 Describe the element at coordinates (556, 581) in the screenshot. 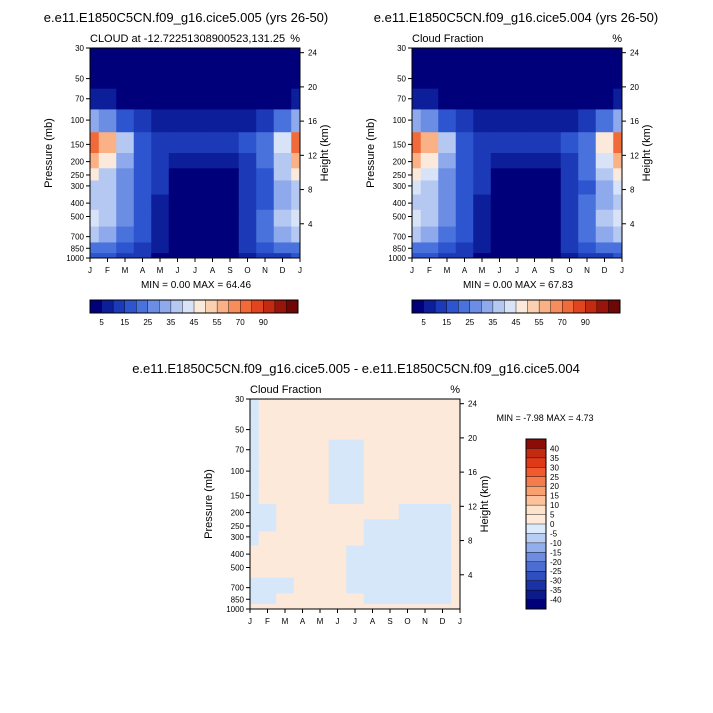

I see `colorbar-label: -30` at that location.